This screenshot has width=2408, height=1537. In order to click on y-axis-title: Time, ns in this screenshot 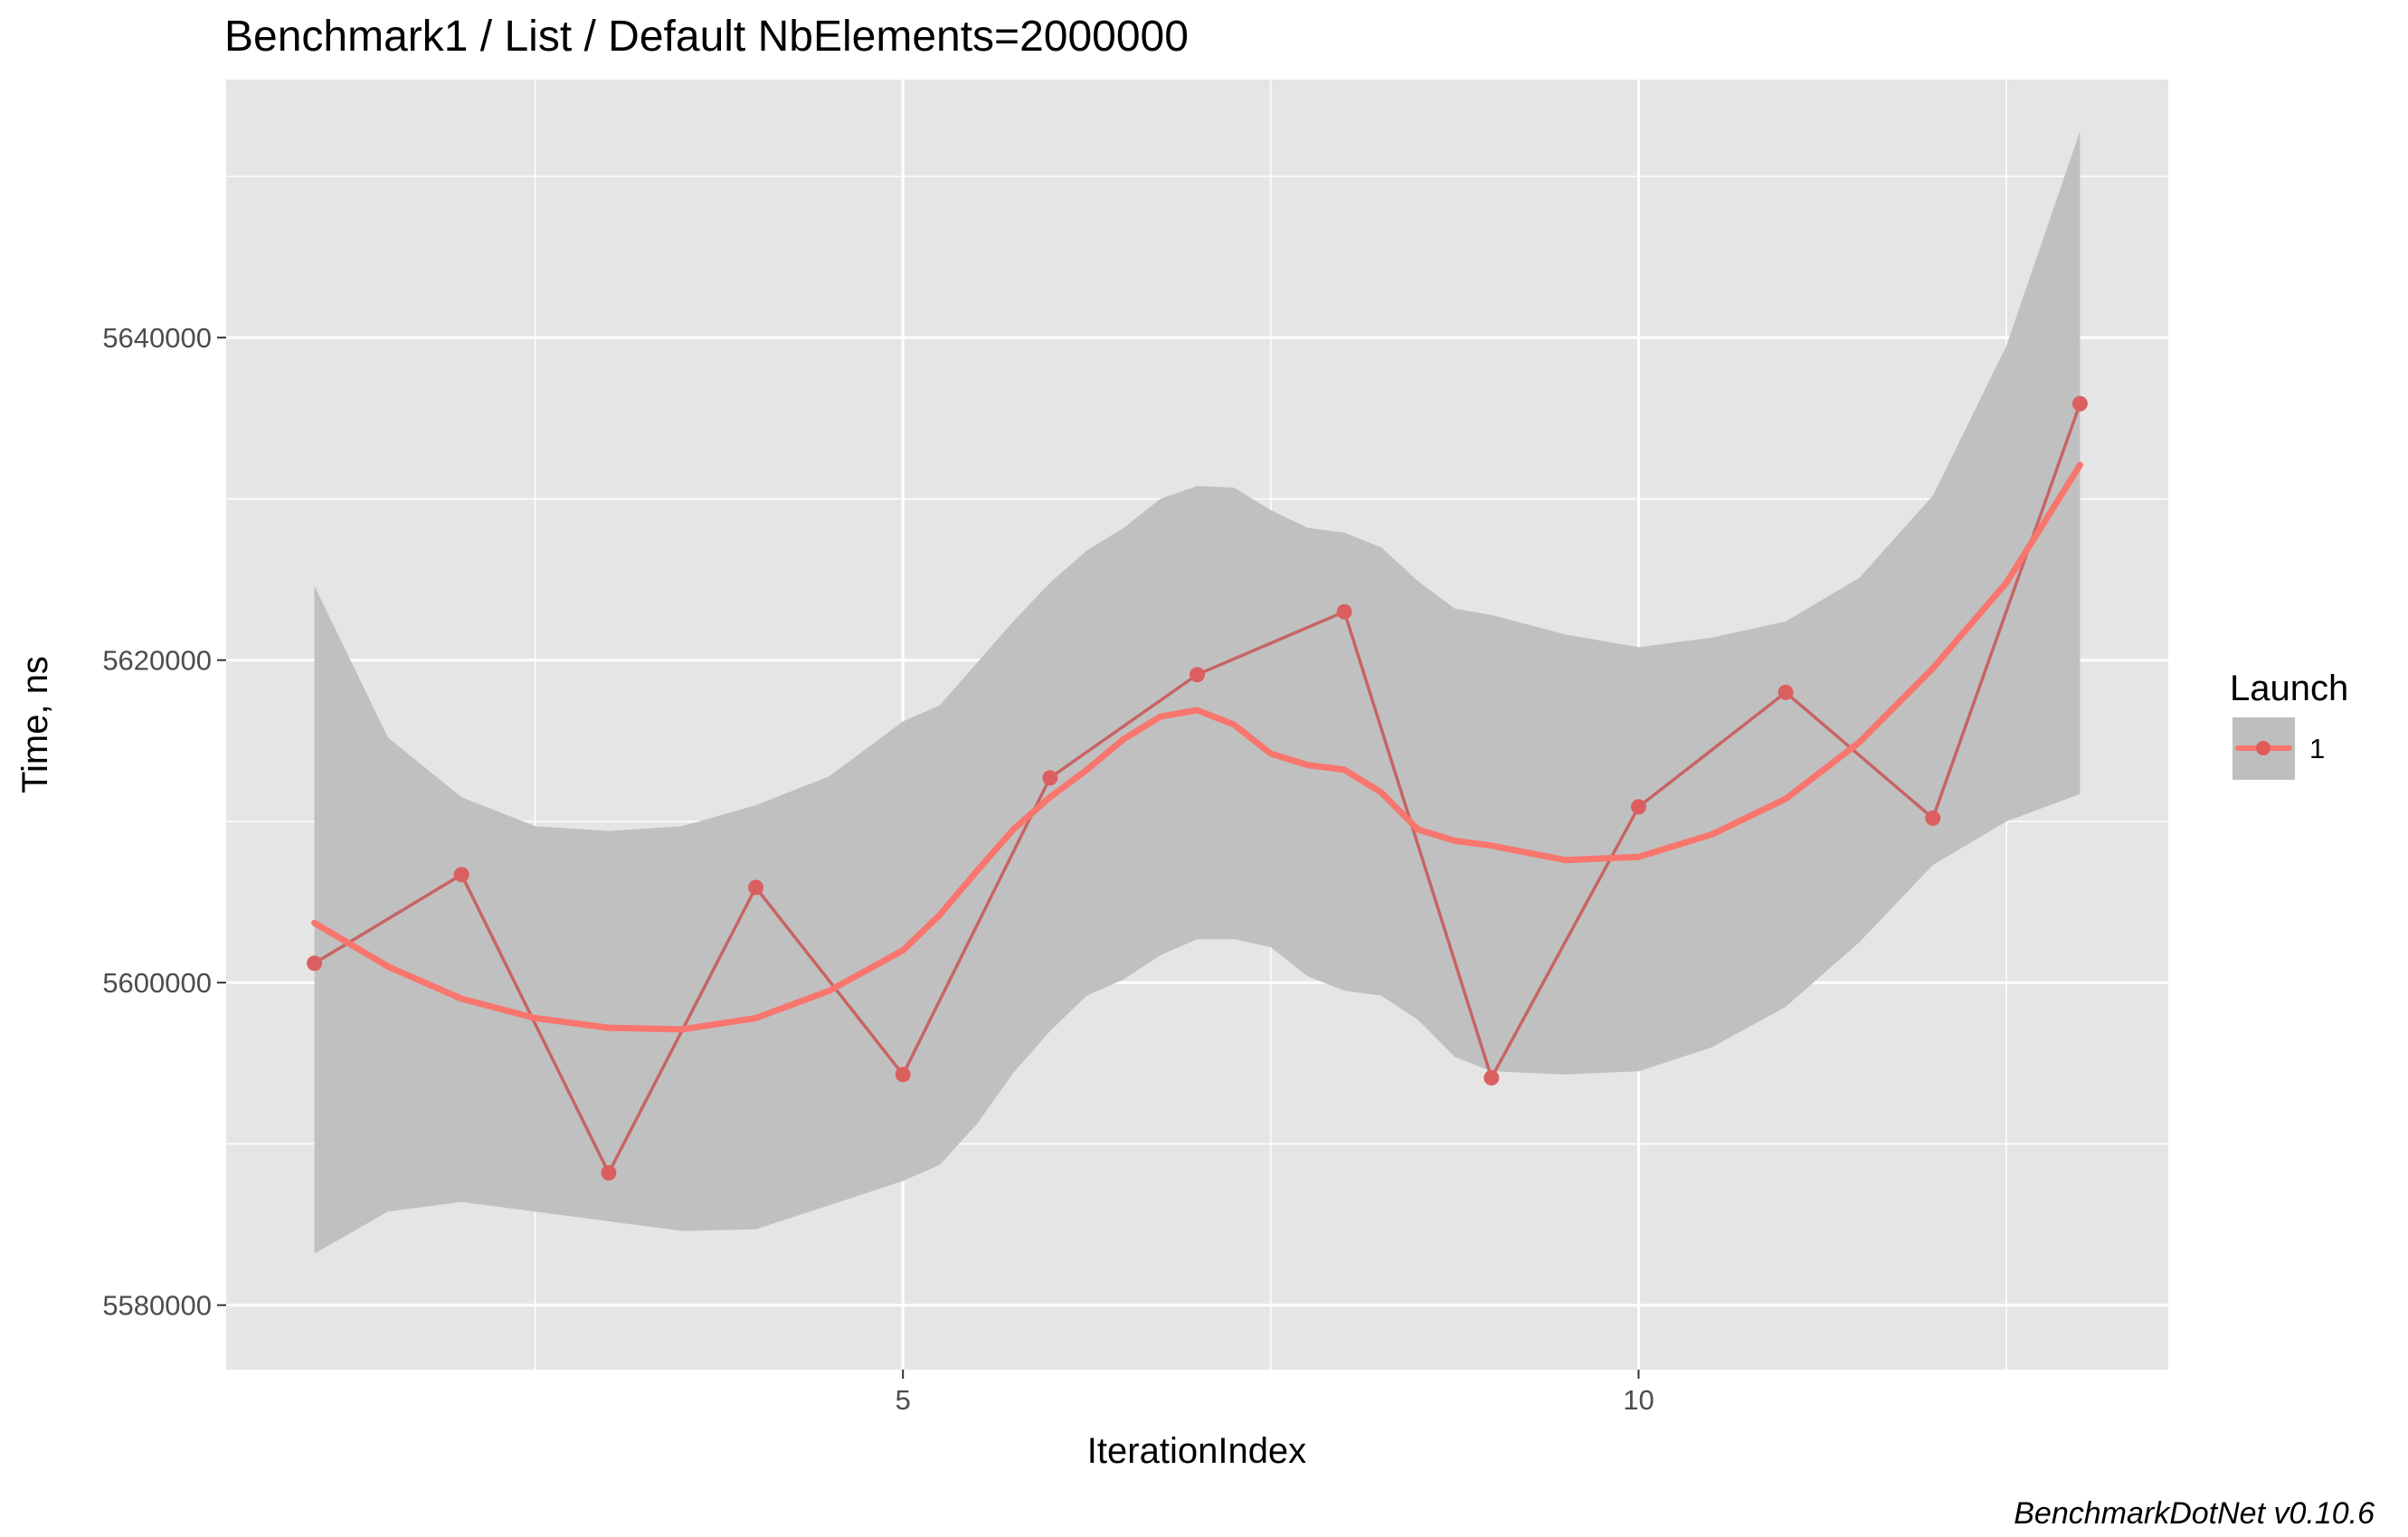, I will do `click(35, 724)`.